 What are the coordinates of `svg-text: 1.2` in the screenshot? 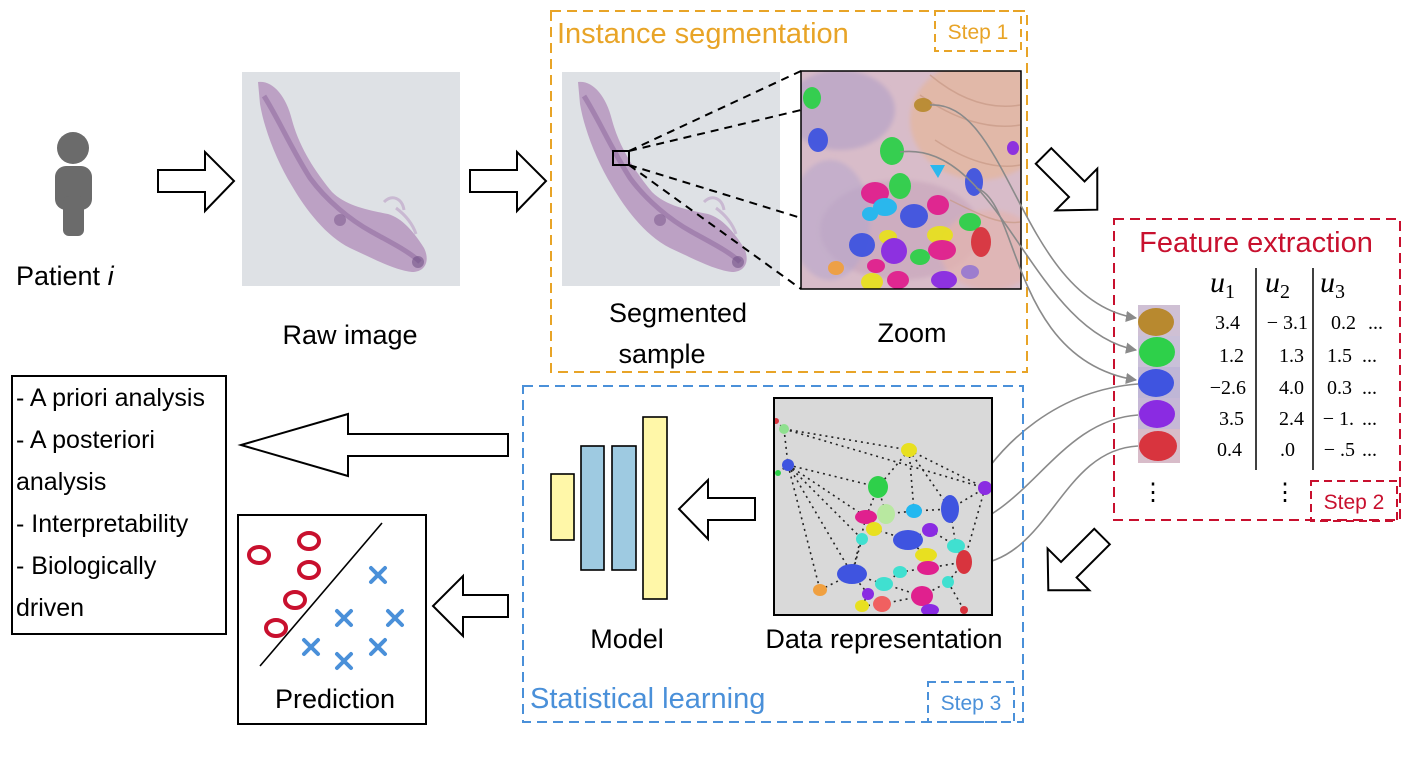 It's located at (1231, 356).